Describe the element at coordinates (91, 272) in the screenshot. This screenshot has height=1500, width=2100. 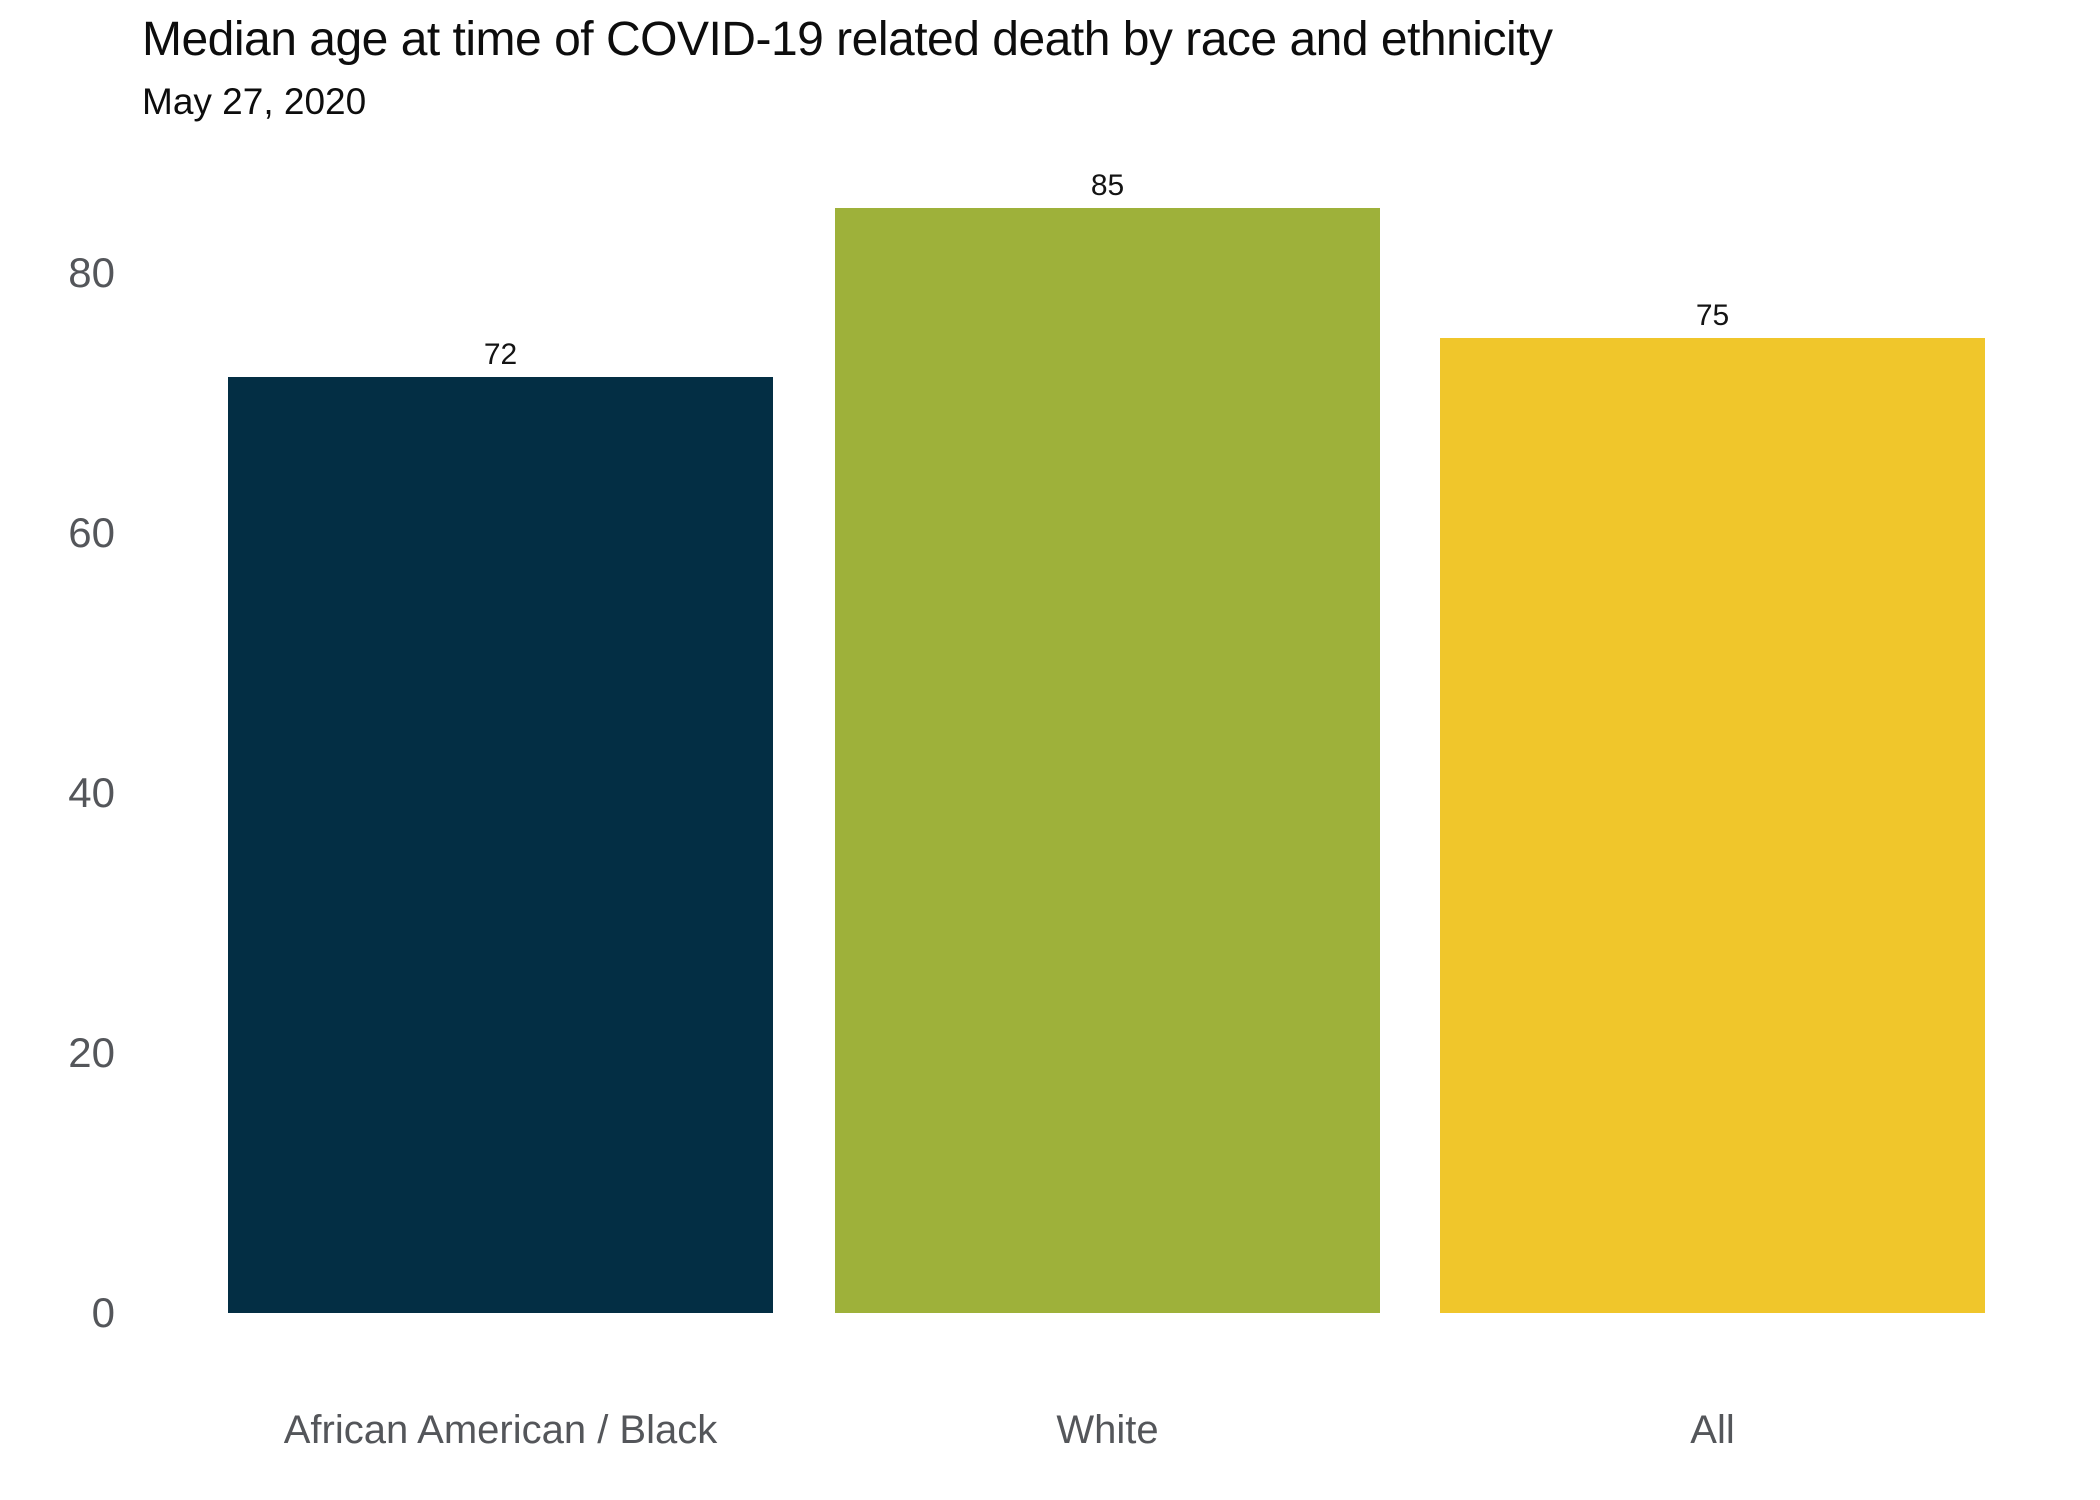
I see `y-axis-tick-label: 80` at that location.